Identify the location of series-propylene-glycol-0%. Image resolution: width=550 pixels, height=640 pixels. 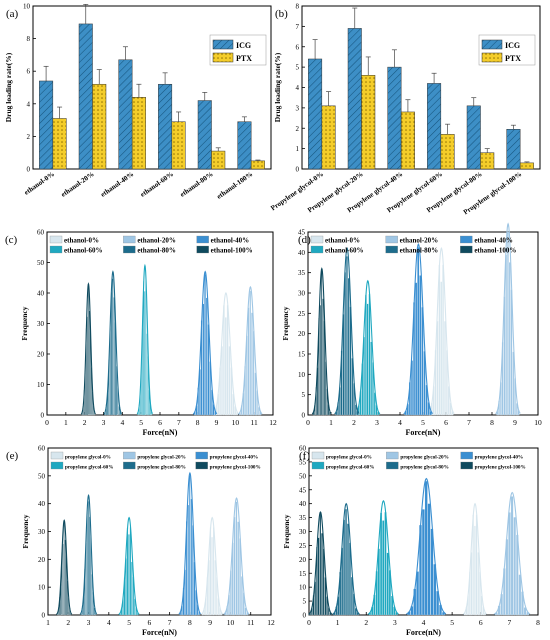
(212, 566).